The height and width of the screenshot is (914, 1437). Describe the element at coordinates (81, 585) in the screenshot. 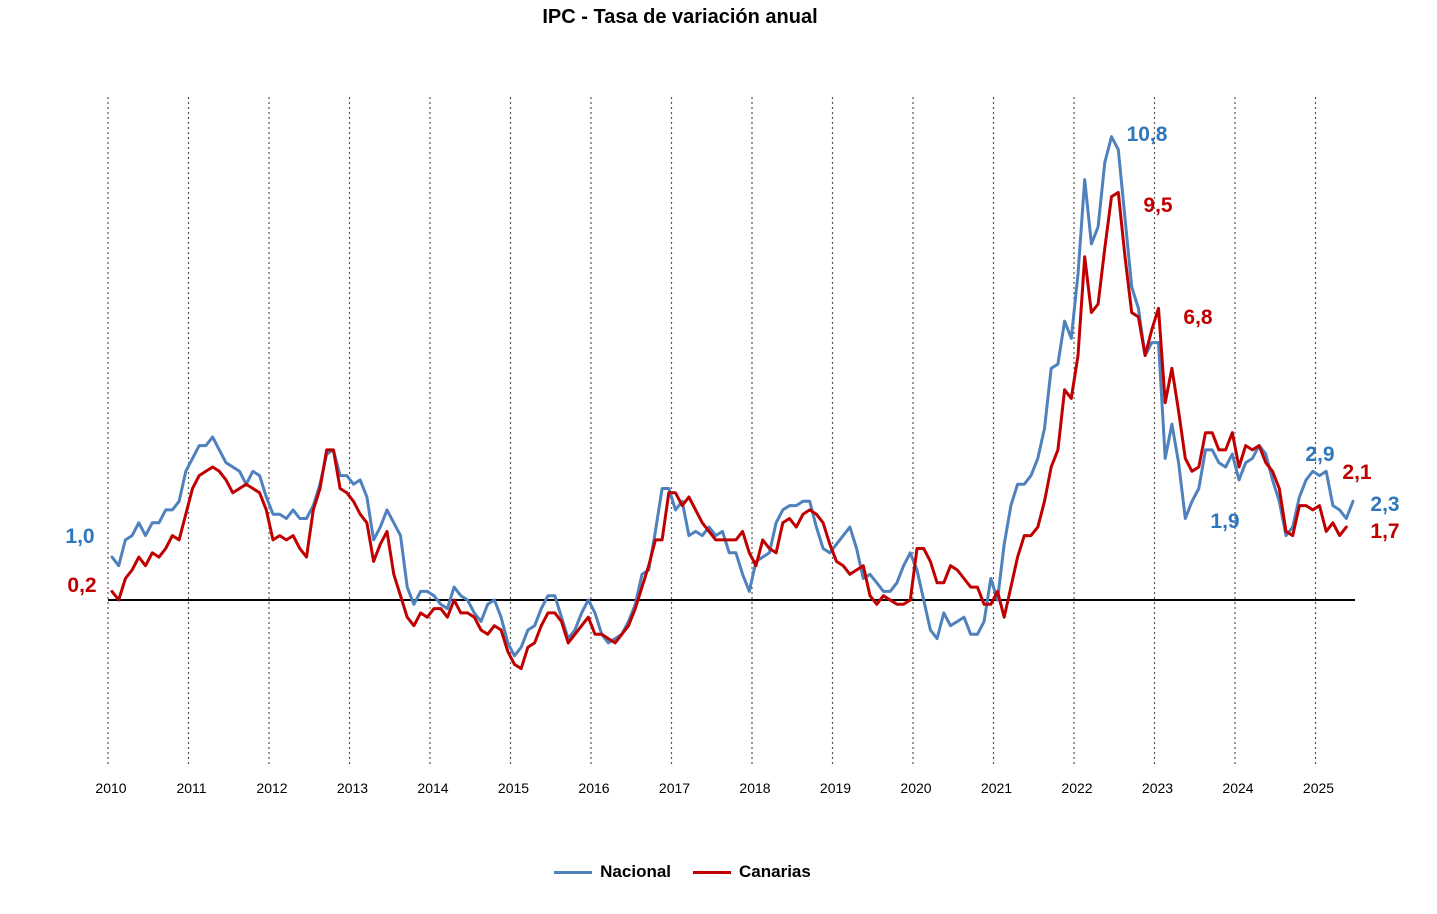

I see `data-label-canarias: 0,2` at that location.